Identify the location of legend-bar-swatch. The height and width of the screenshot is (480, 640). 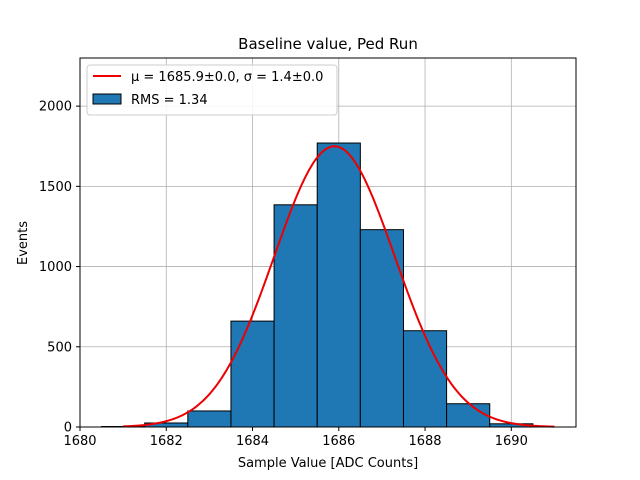
(107, 99).